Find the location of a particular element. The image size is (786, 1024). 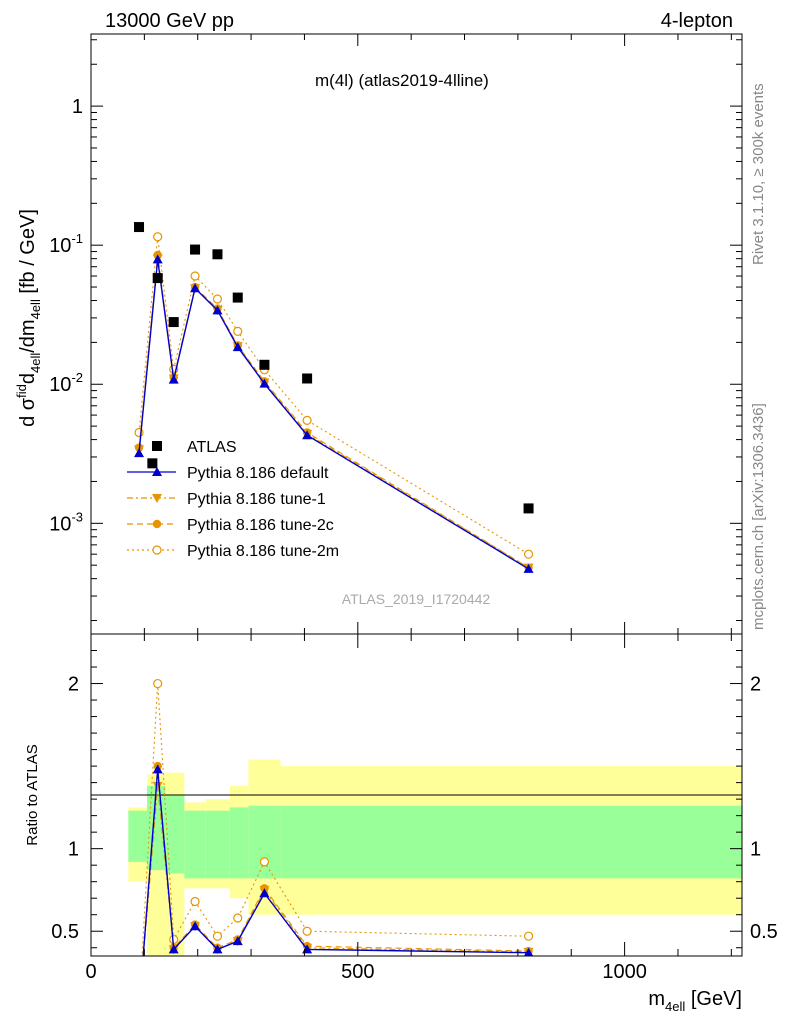

main-y-axis-label: d σfidd4ell/dm4ell [fb / GeV] is located at coordinates (28, 318).